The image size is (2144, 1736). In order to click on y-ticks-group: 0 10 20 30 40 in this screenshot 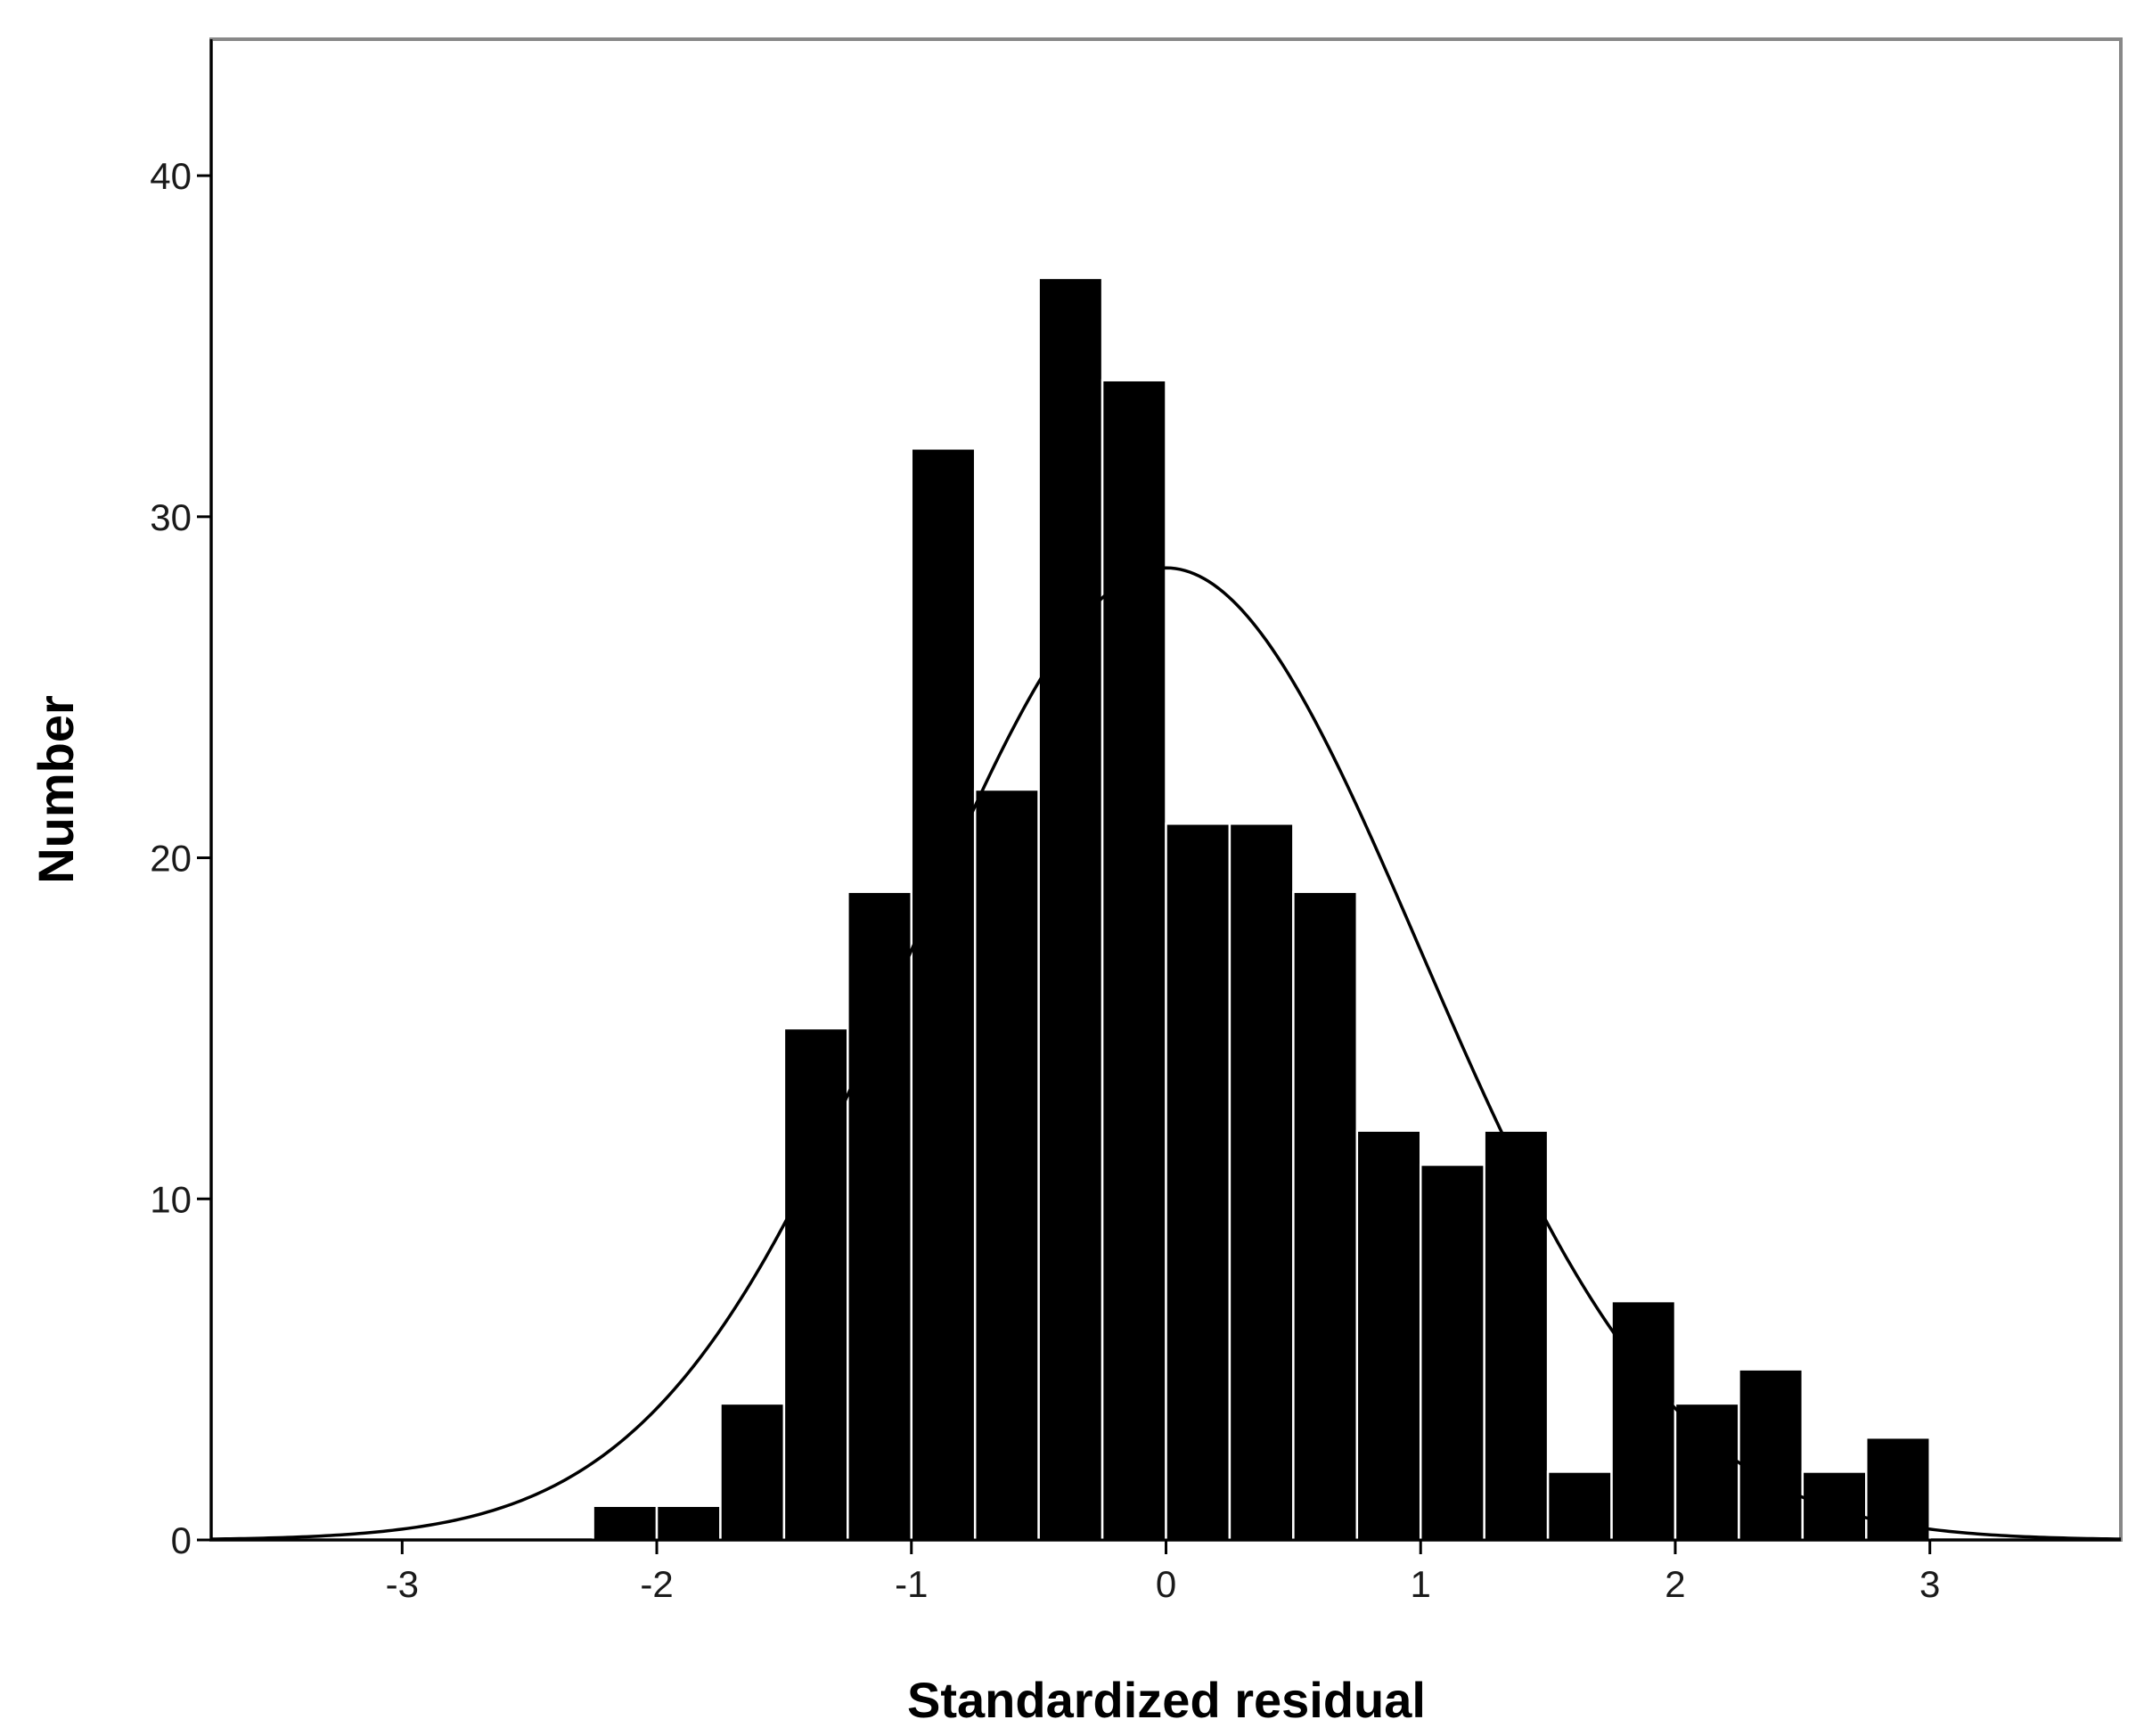, I will do `click(180, 858)`.